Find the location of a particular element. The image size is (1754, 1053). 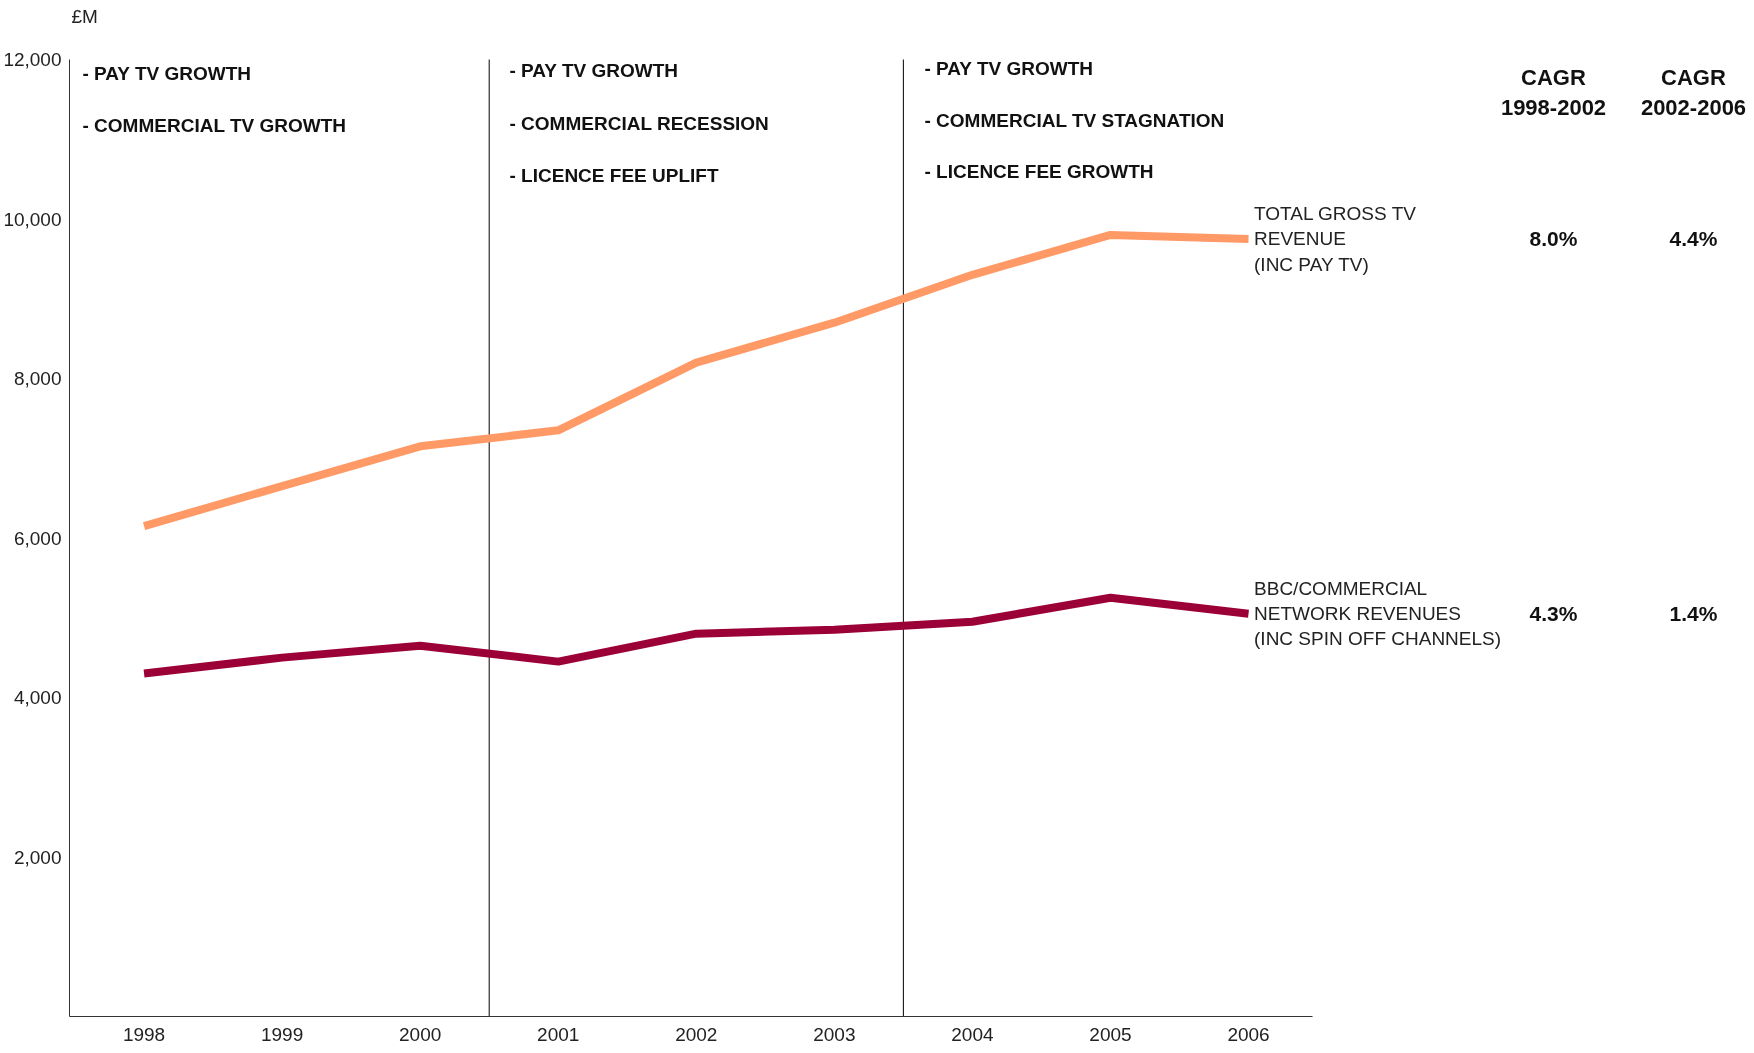

text: 4.4% is located at coordinates (1693, 239).